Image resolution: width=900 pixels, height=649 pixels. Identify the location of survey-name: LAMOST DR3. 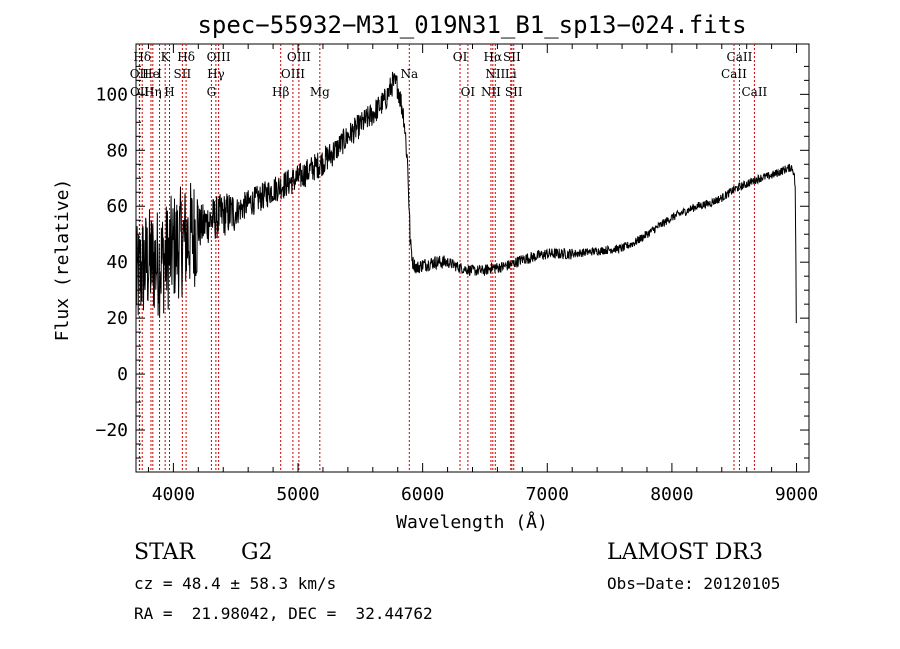
(685, 552).